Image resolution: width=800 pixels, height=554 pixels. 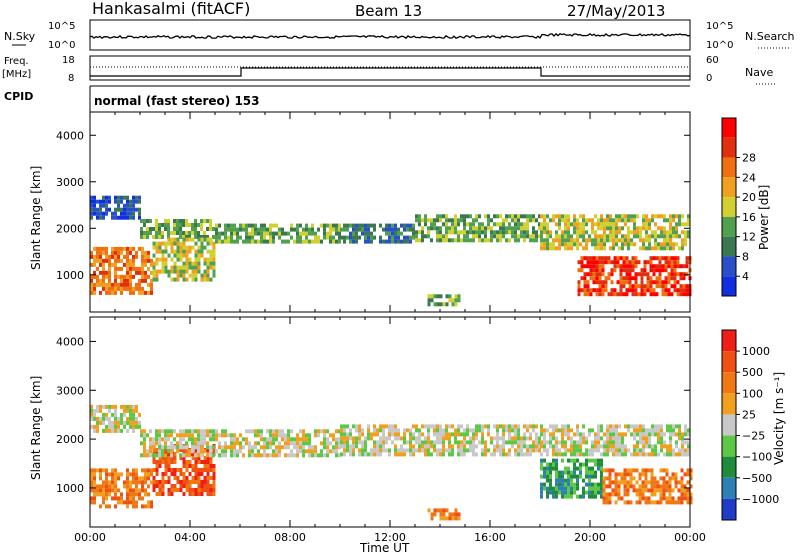 What do you see at coordinates (745, 256) in the screenshot?
I see `power-cbar-tick-label-1: 8` at bounding box center [745, 256].